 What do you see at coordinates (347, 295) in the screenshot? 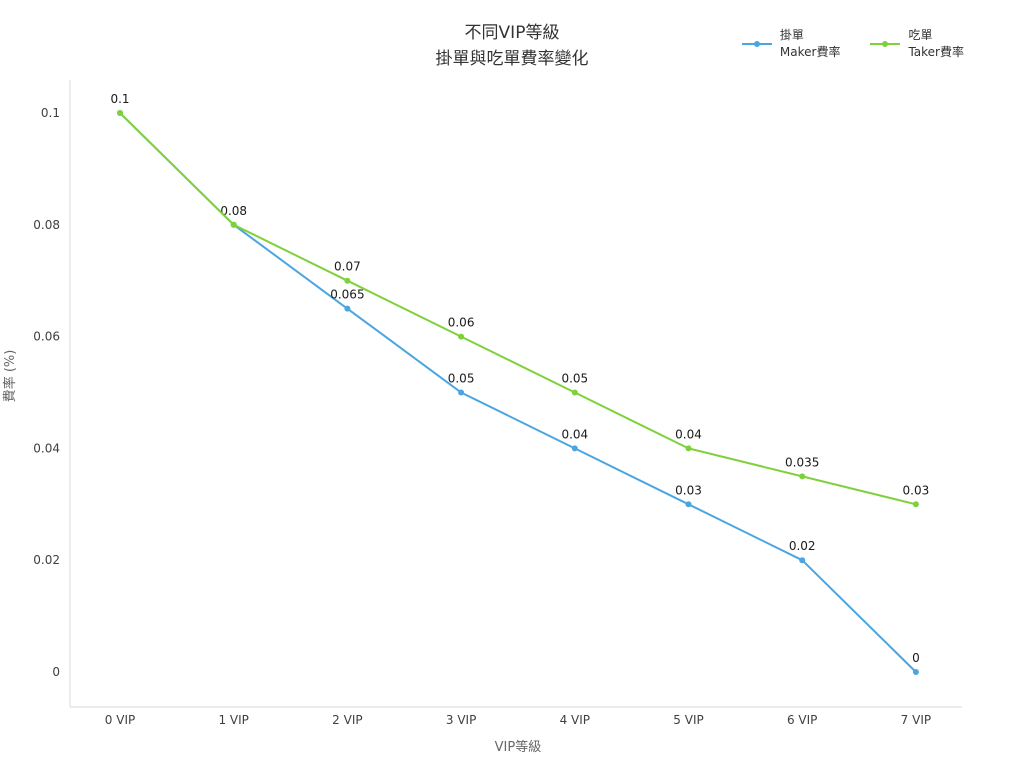
I see `point-label: 0.065` at bounding box center [347, 295].